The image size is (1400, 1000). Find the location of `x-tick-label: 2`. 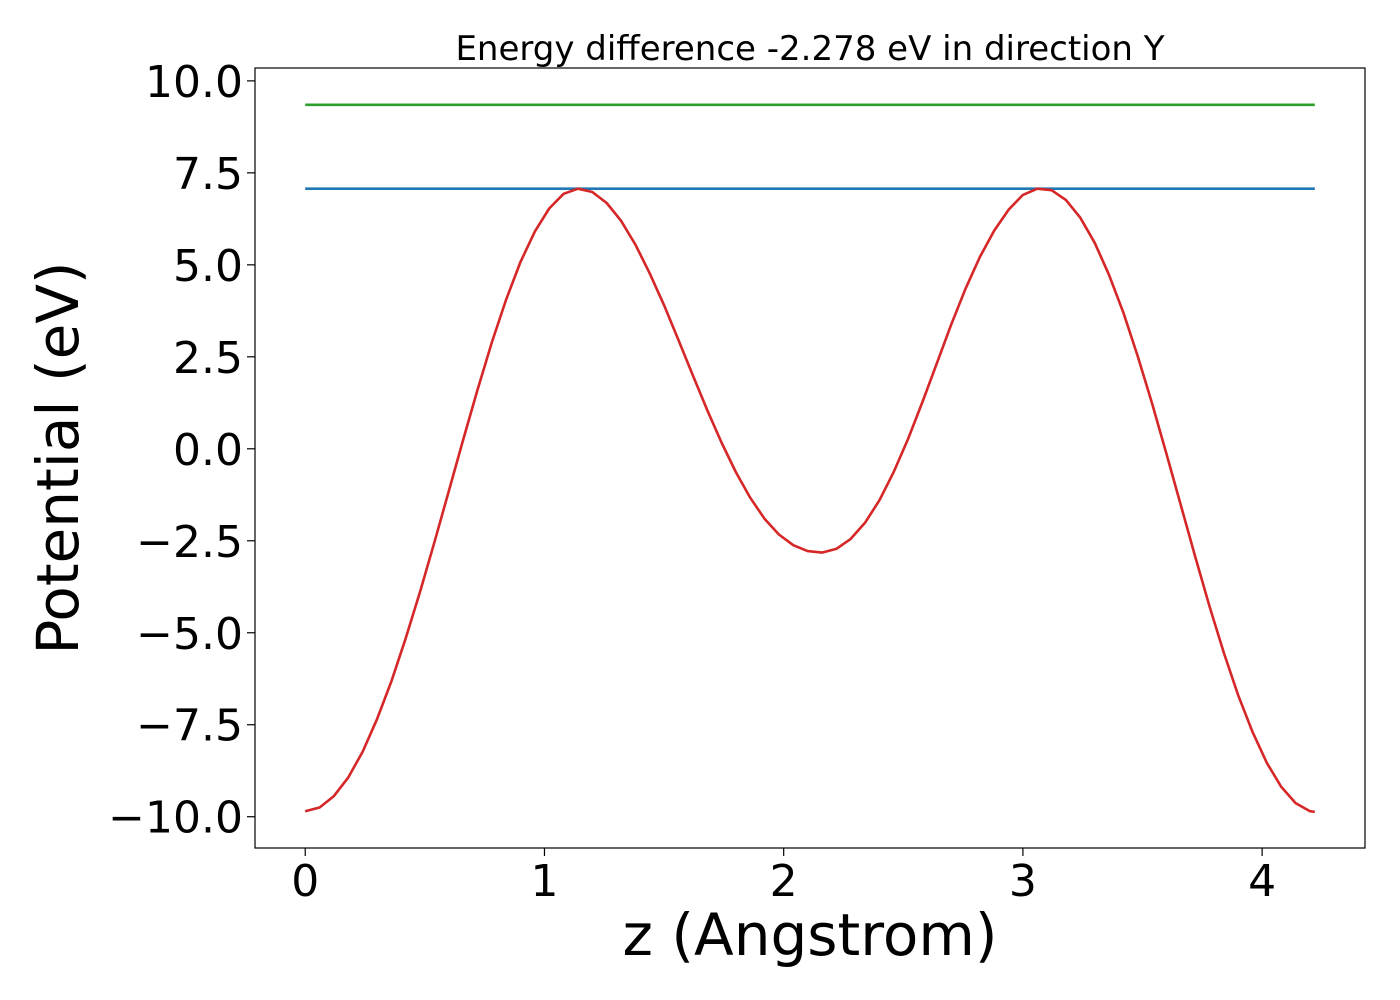

x-tick-label: 2 is located at coordinates (784, 881).